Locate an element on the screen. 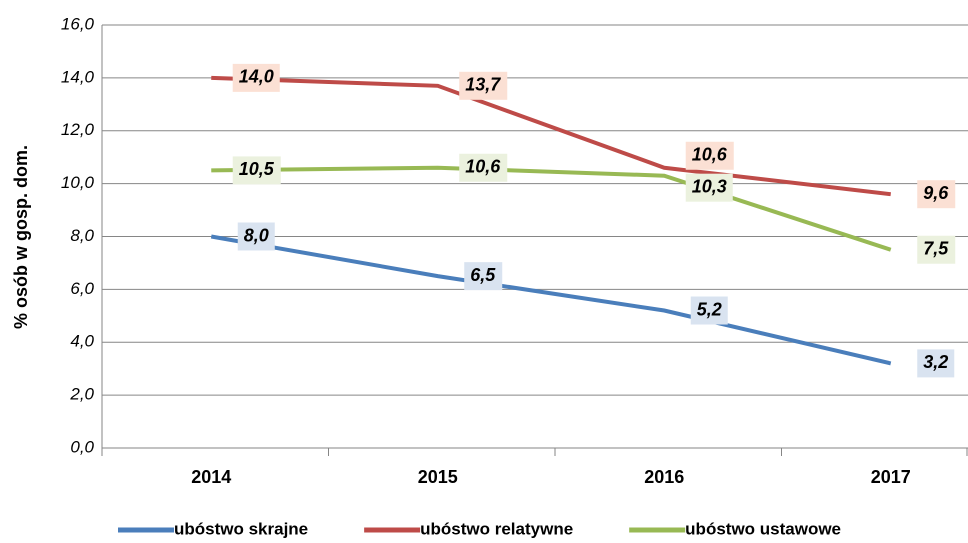 This screenshot has width=968, height=543. x-tick-label: 2017 is located at coordinates (891, 477).